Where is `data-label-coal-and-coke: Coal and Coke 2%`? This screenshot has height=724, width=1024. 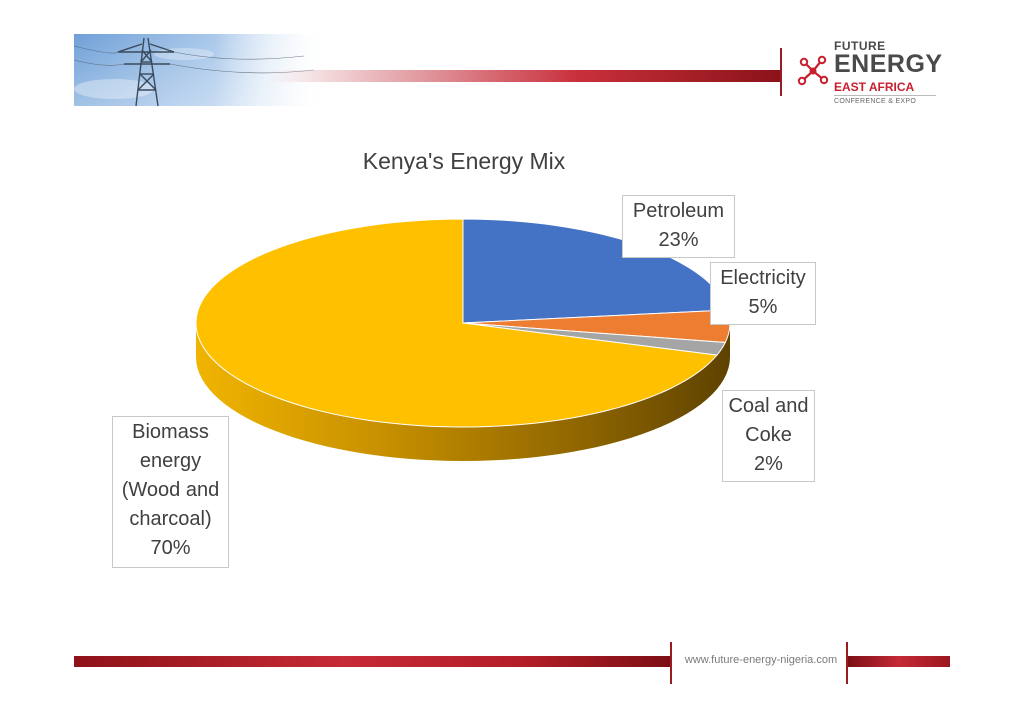 data-label-coal-and-coke: Coal and Coke 2% is located at coordinates (768, 436).